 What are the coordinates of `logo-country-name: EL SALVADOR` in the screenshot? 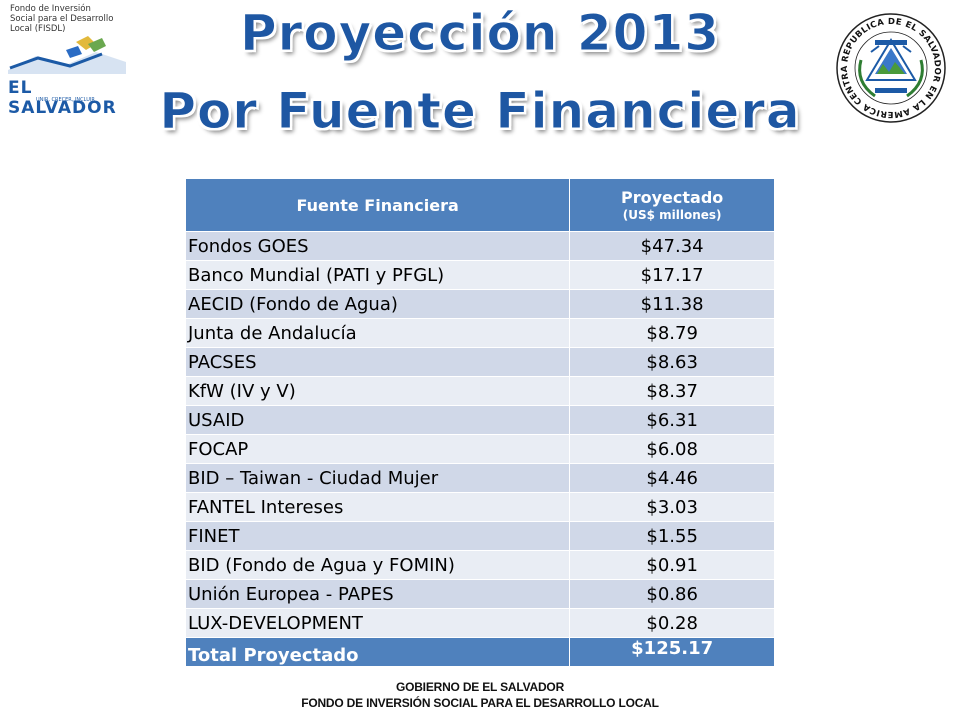 It's located at (62, 98).